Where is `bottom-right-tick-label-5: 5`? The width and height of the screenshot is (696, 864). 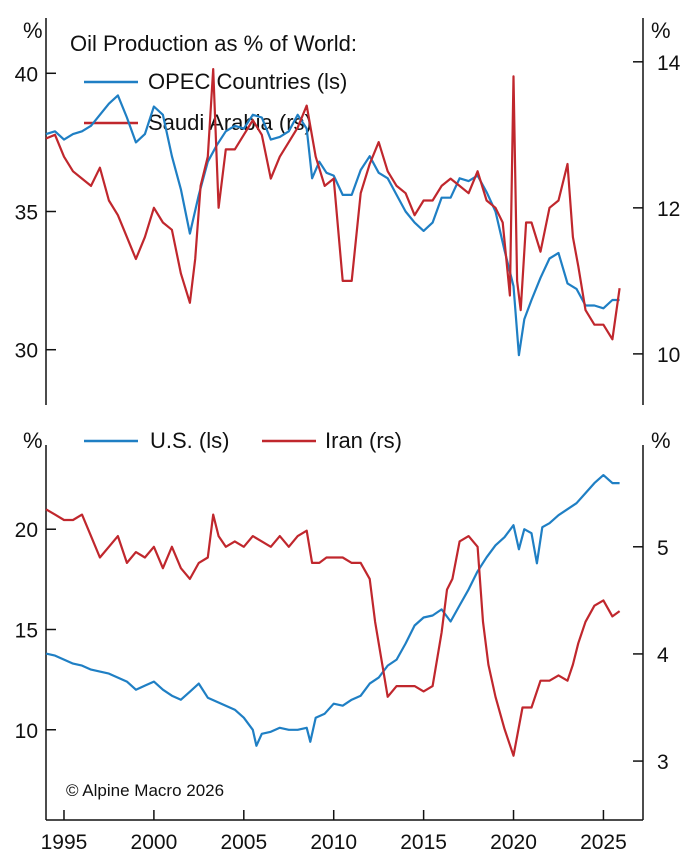
bottom-right-tick-label-5: 5 is located at coordinates (663, 548).